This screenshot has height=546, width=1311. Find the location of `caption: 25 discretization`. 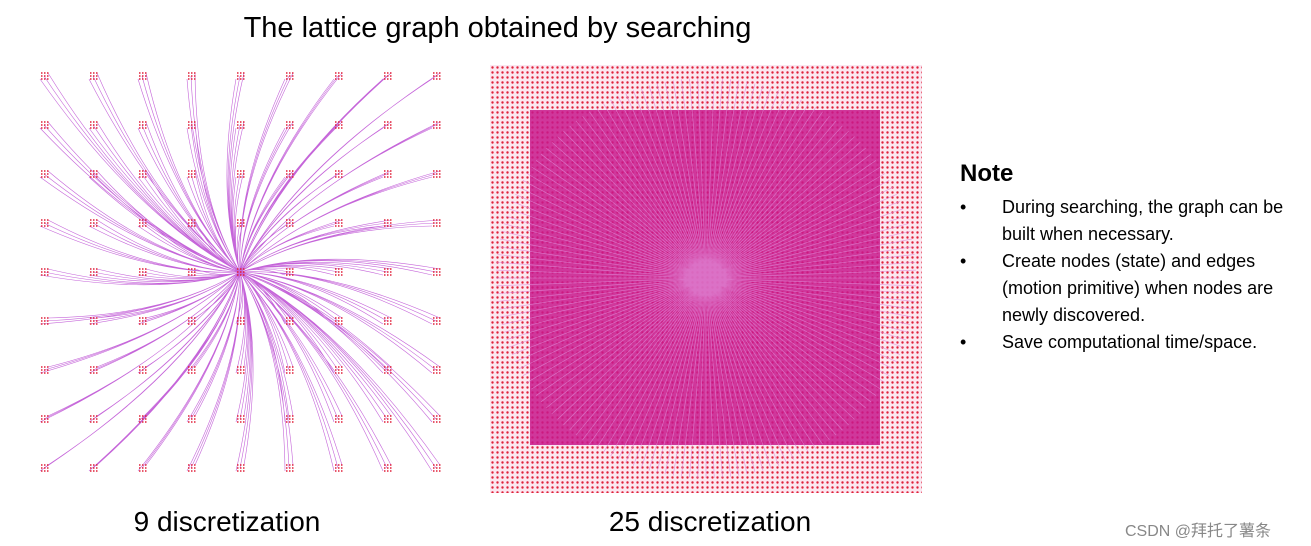

caption: 25 discretization is located at coordinates (710, 521).